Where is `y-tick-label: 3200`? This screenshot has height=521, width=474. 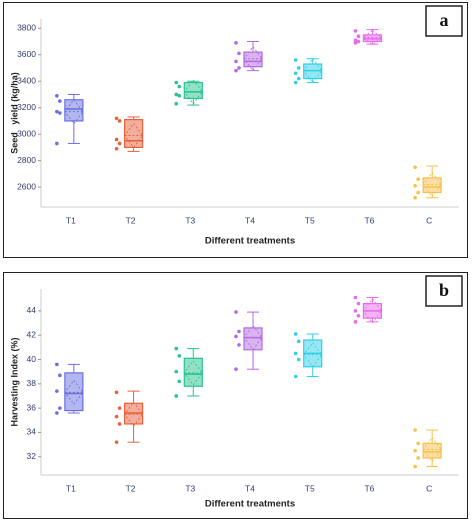 y-tick-label: 3200 is located at coordinates (26, 107).